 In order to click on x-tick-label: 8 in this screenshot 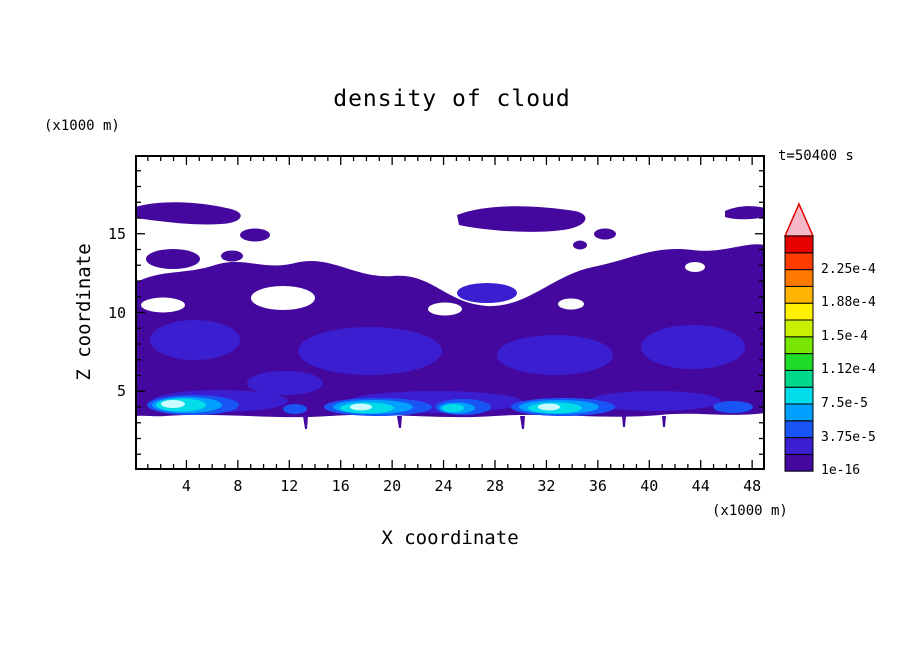, I will do `click(238, 486)`.